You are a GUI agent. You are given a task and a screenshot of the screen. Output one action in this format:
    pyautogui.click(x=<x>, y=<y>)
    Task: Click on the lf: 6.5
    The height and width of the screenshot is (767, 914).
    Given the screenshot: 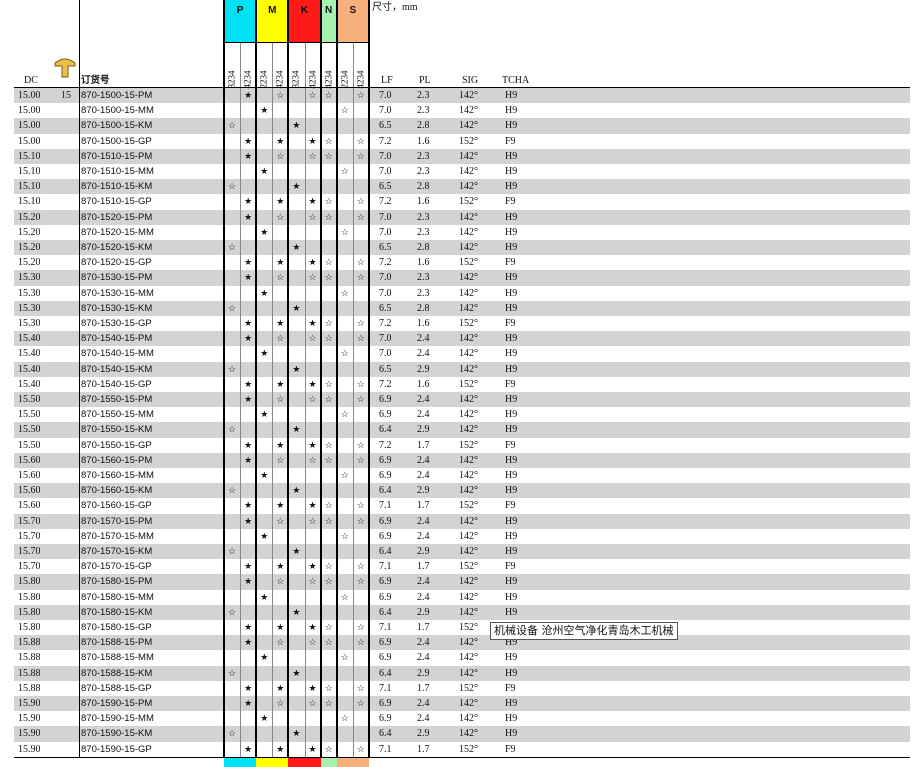 What is the action you would take?
    pyautogui.click(x=385, y=187)
    